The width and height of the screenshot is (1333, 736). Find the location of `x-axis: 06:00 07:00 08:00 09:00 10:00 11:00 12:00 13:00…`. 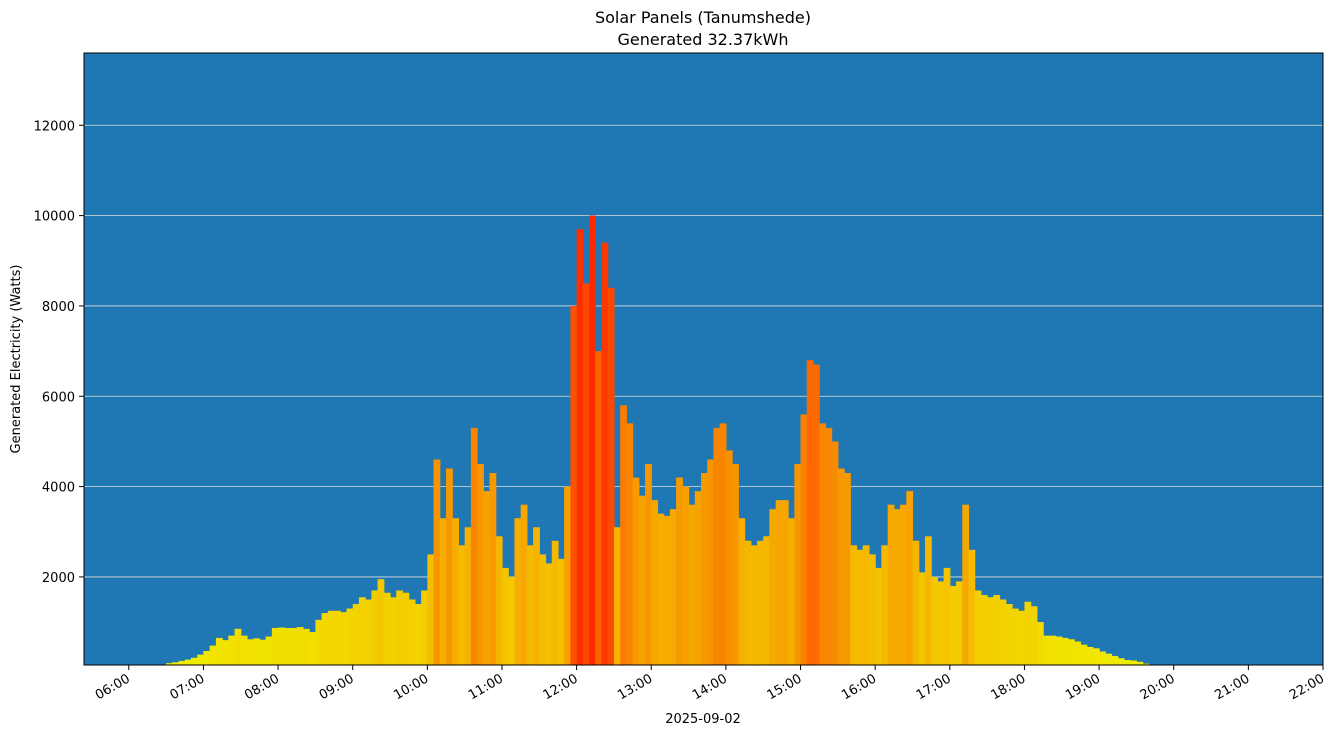

x-axis: 06:00 07:00 08:00 09:00 10:00 11:00 12:00 13:00… is located at coordinates (710, 684).